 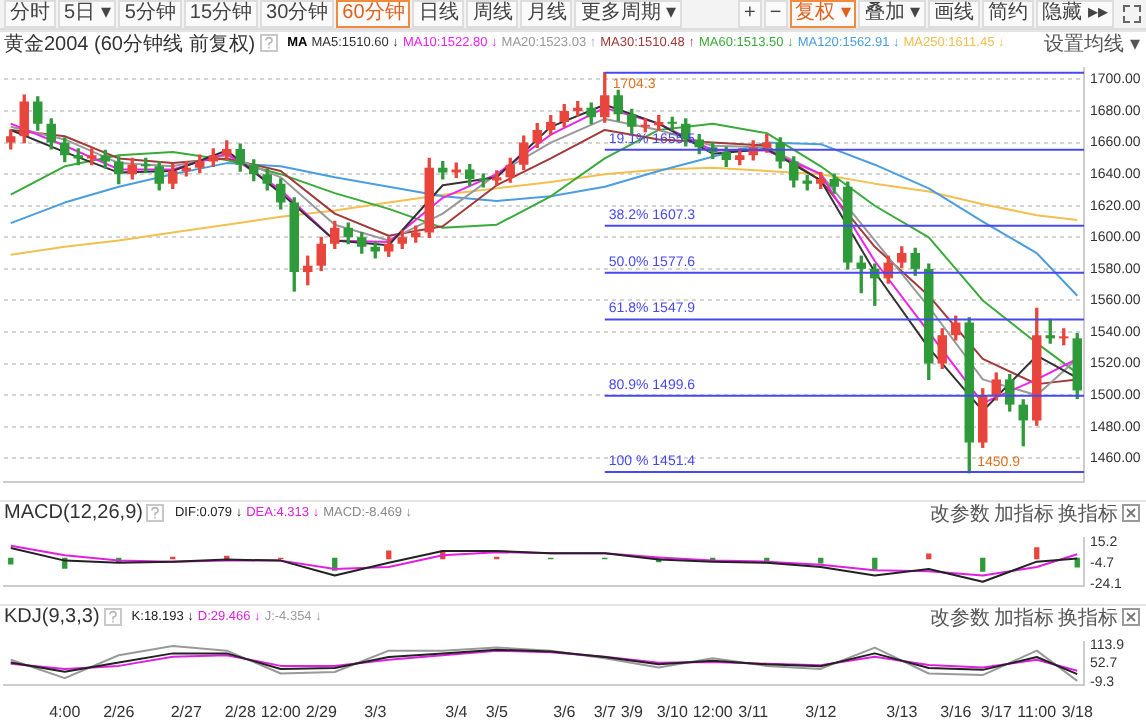 I want to click on x-tick-label: 2/26, so click(x=119, y=711).